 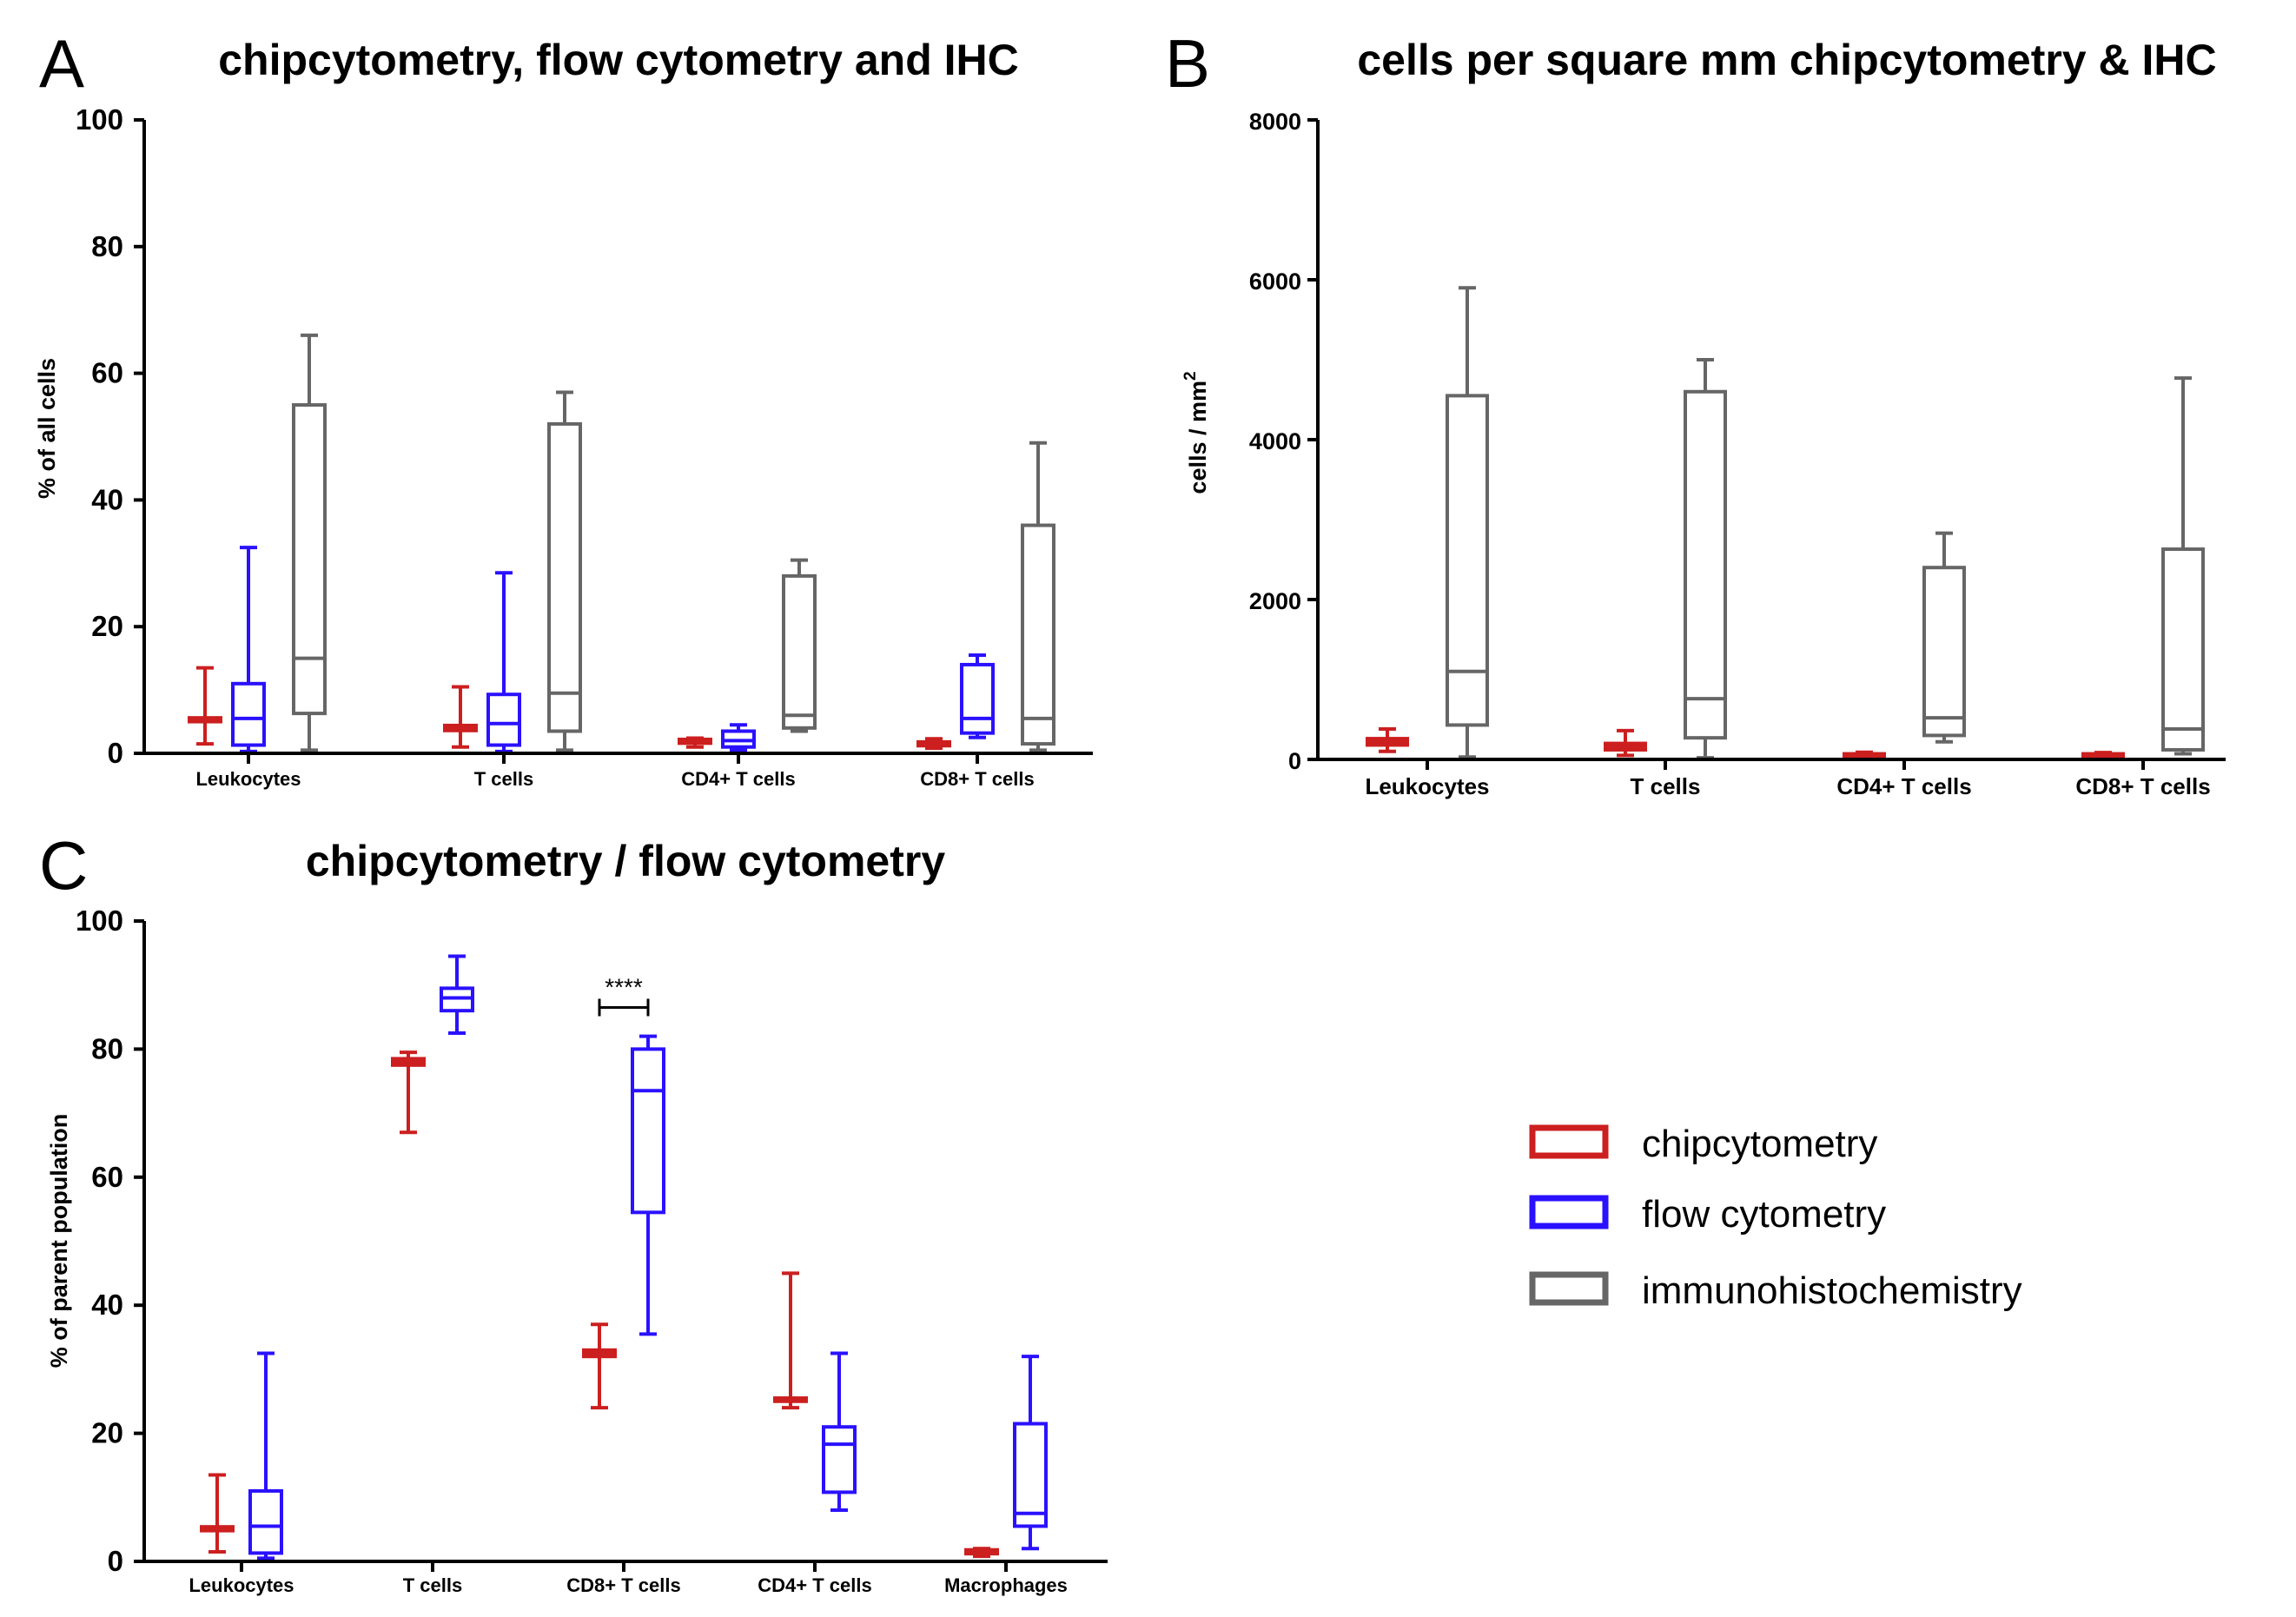 What do you see at coordinates (61, 63) in the screenshot?
I see `panel-a-letter: A` at bounding box center [61, 63].